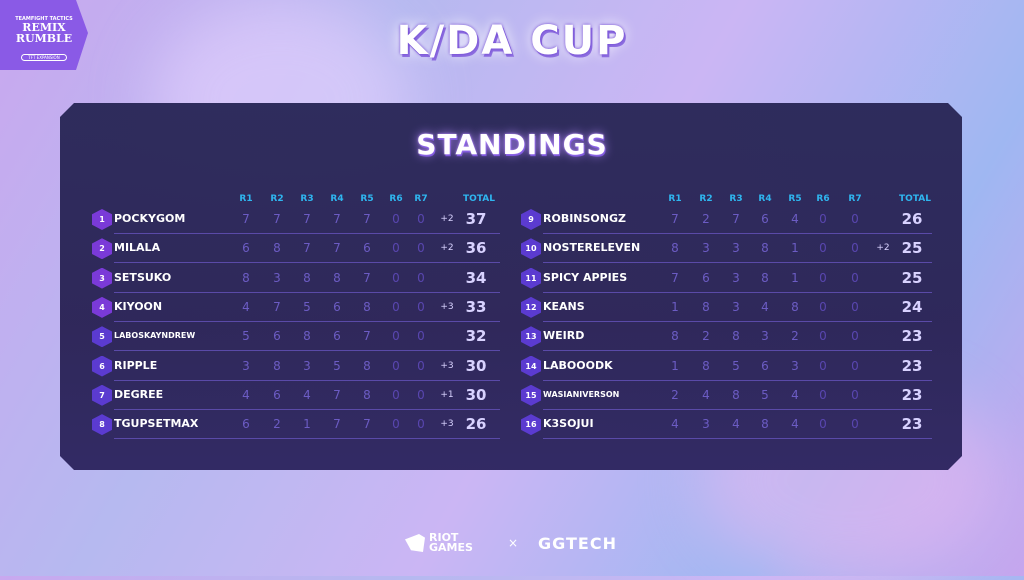 The height and width of the screenshot is (580, 1024). I want to click on round-score-r3: 5, so click(307, 306).